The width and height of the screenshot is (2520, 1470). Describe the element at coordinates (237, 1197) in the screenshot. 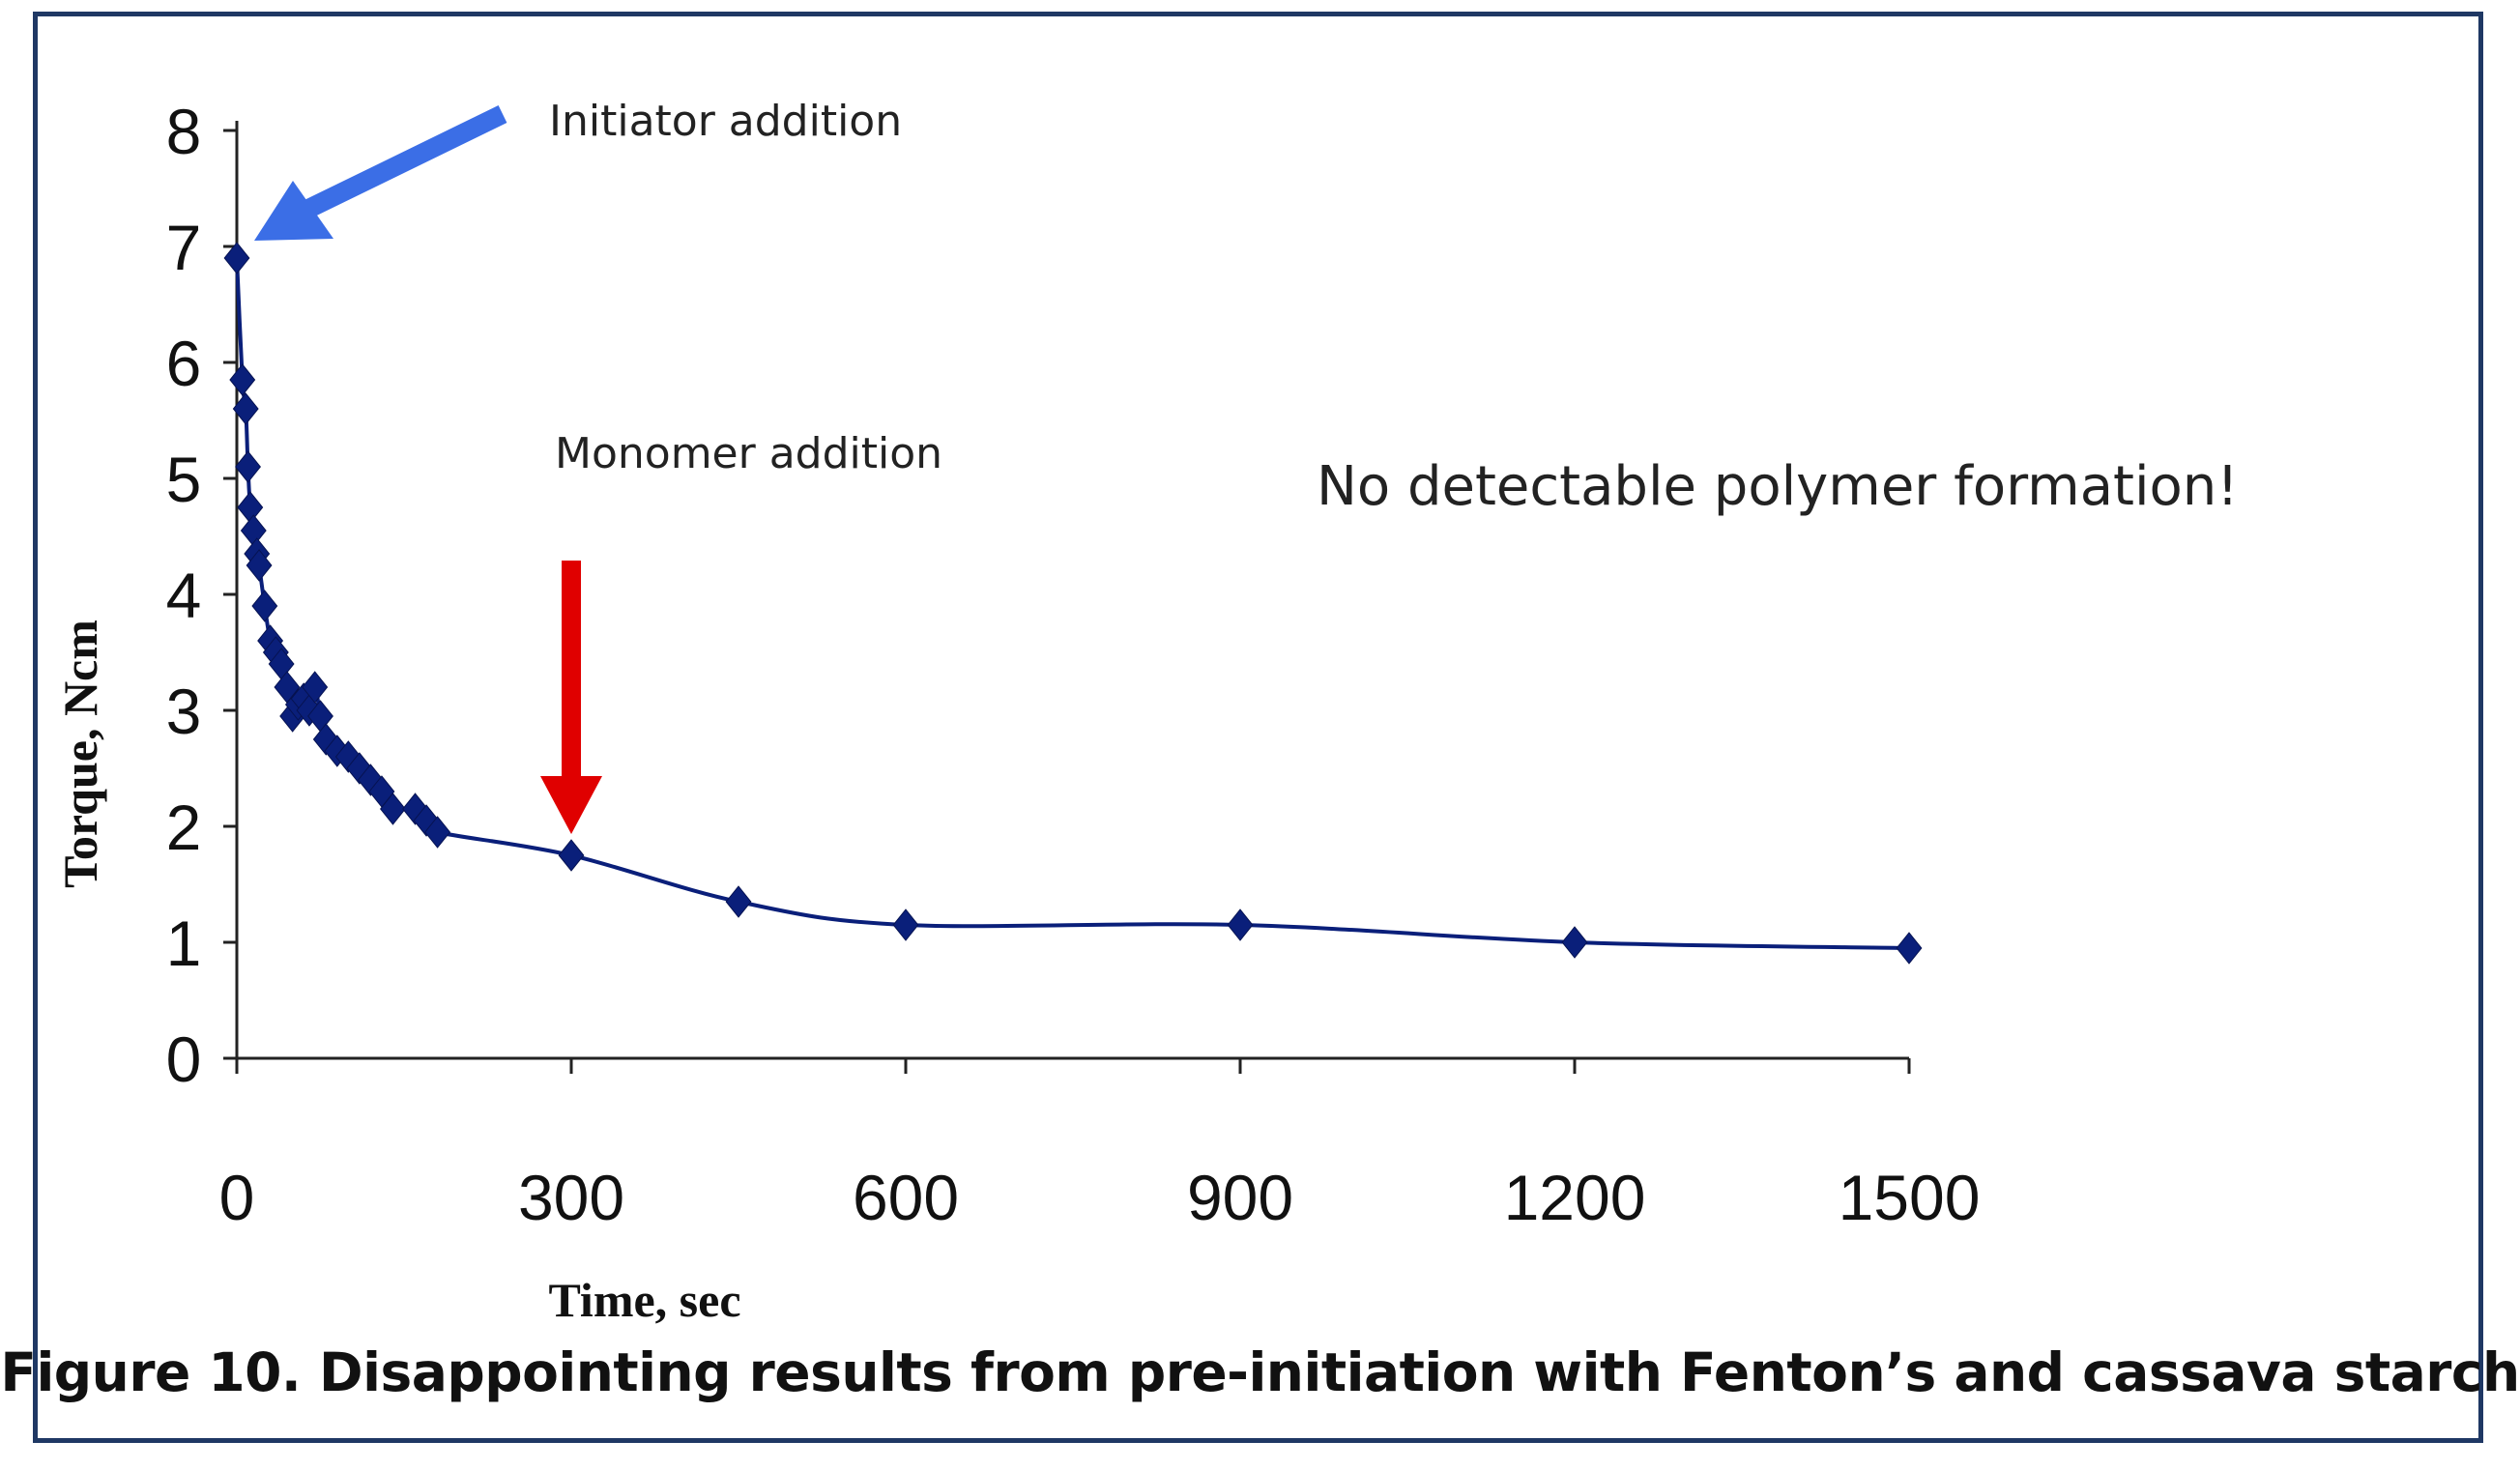

I see `x-tick-label: 0` at that location.